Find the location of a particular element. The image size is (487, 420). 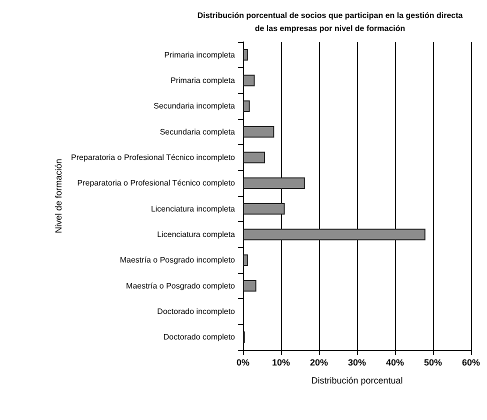

y-tick-label: Secundaria completa is located at coordinates (198, 131).